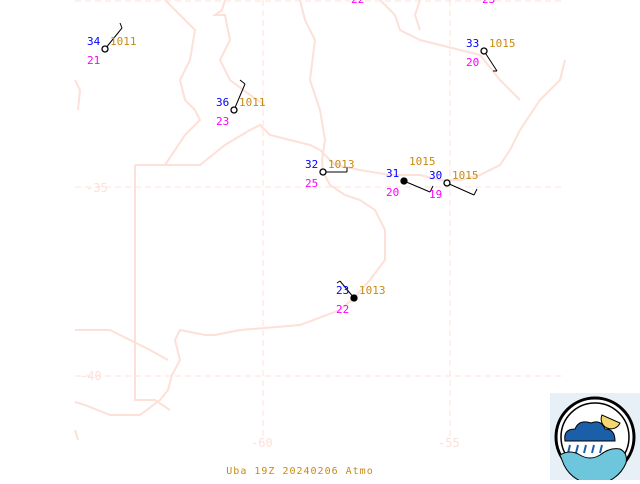 This screenshot has height=484, width=640. What do you see at coordinates (435, 175) in the screenshot?
I see `temperature-label: 30` at bounding box center [435, 175].